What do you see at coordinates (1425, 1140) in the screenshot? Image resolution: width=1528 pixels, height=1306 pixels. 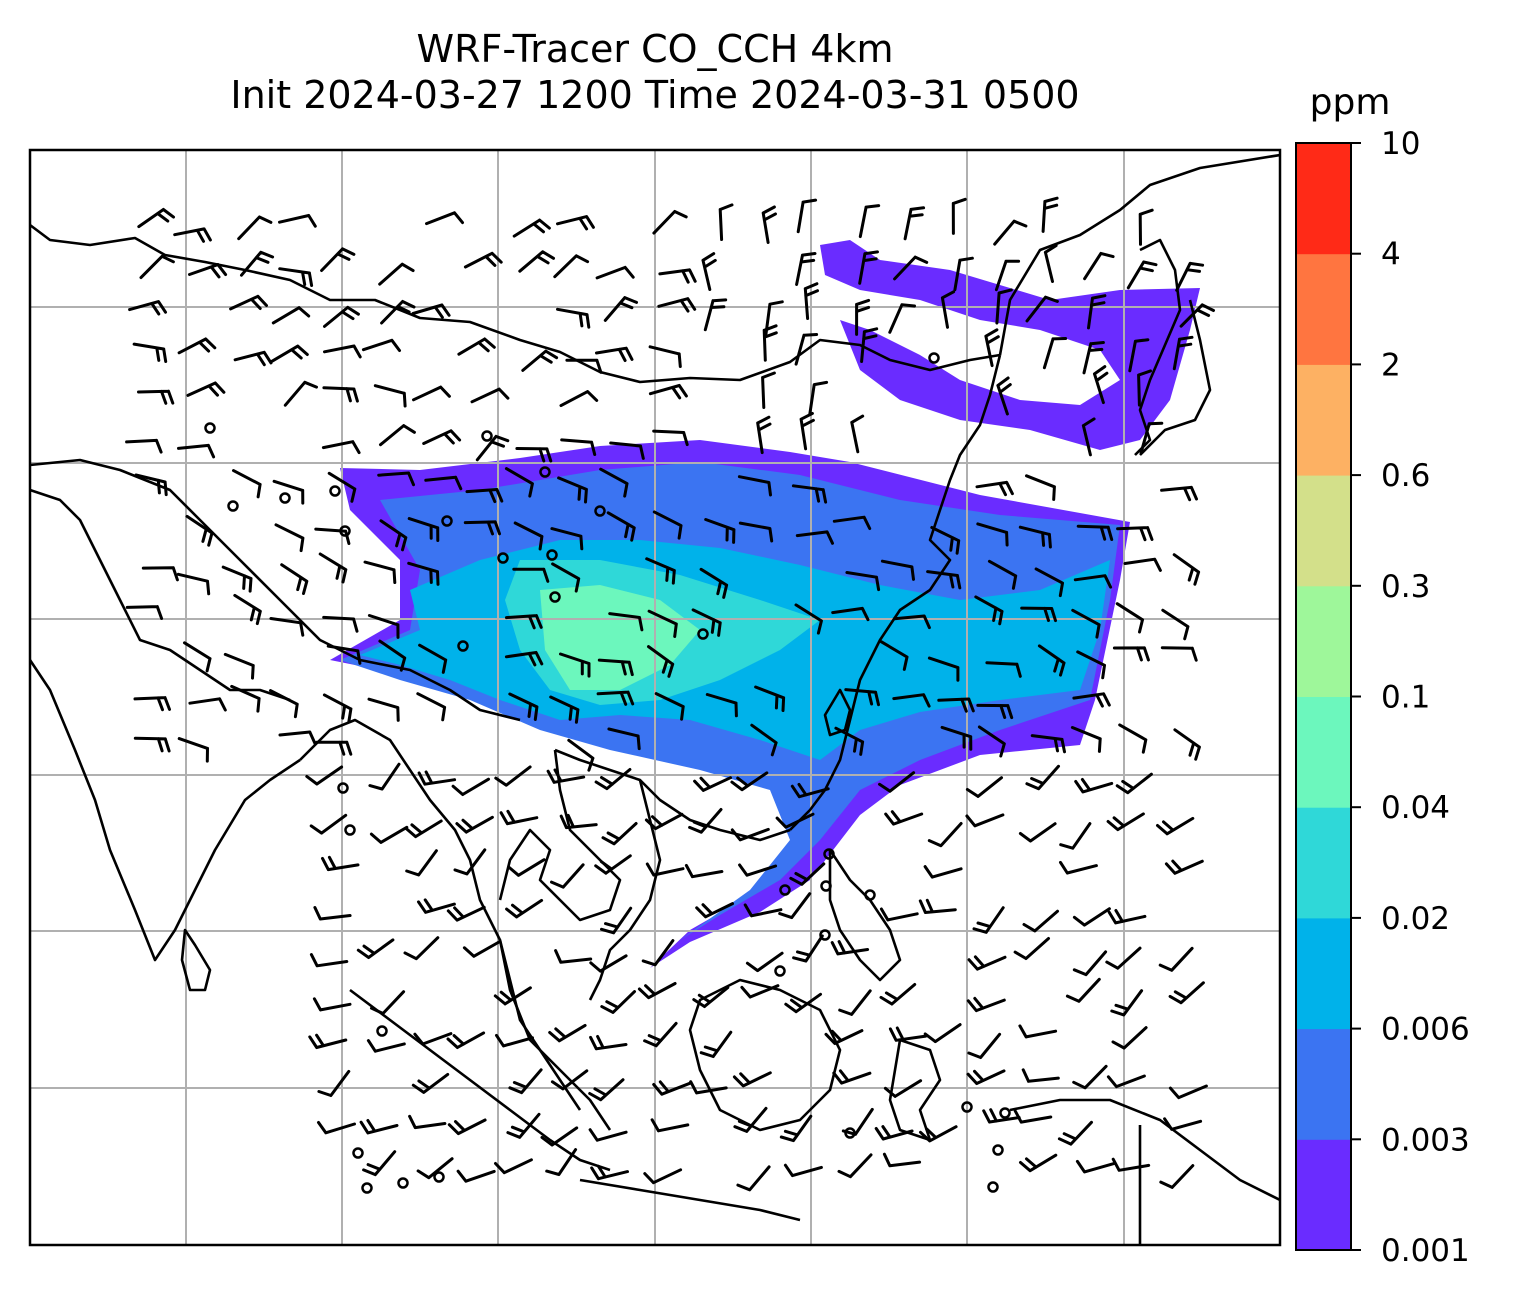 I see `colorbar-tick-label: 0.003` at bounding box center [1425, 1140].